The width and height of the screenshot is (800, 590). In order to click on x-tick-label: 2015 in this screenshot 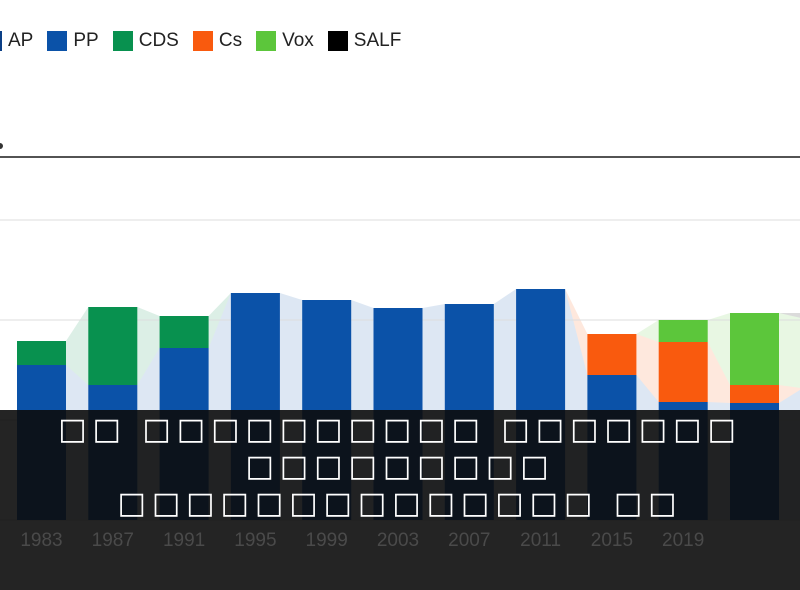, I will do `click(612, 540)`.